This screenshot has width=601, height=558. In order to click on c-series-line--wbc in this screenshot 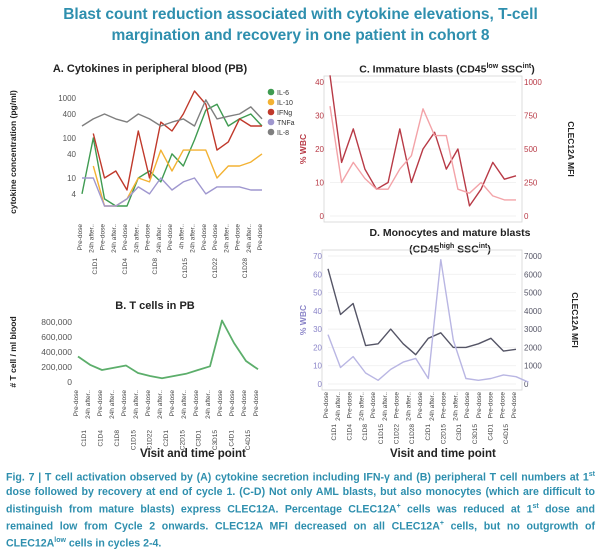, I will do `click(423, 141)`.